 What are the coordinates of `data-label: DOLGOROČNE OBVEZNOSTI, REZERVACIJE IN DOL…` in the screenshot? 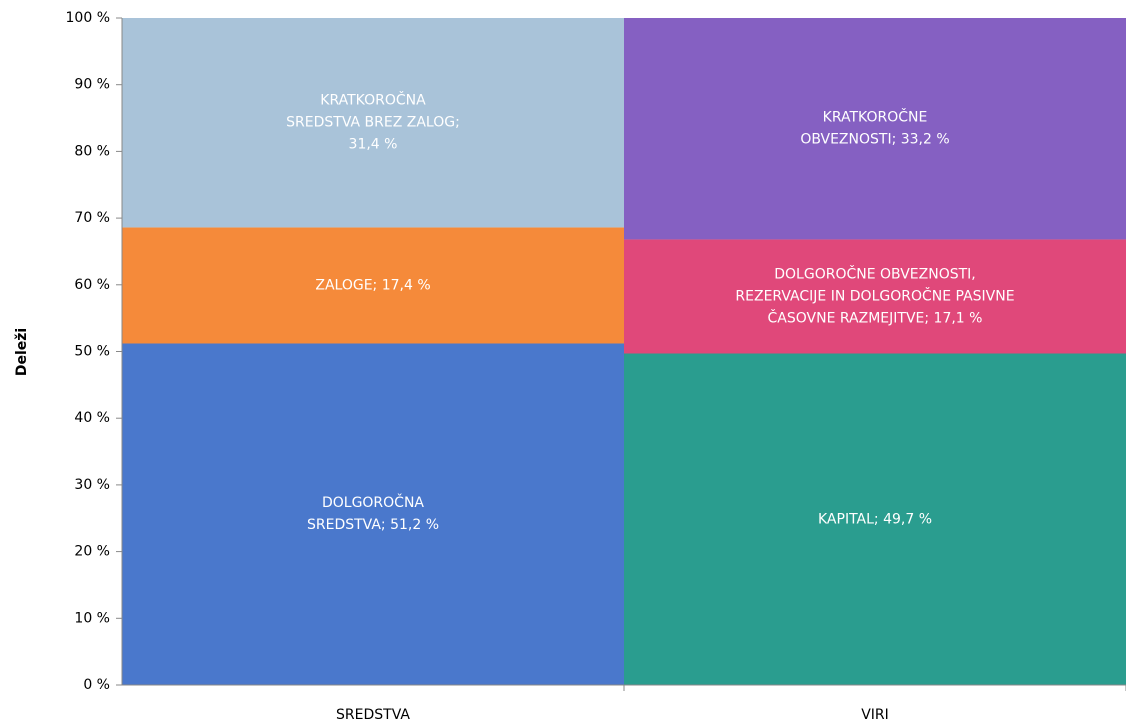 It's located at (874, 295).